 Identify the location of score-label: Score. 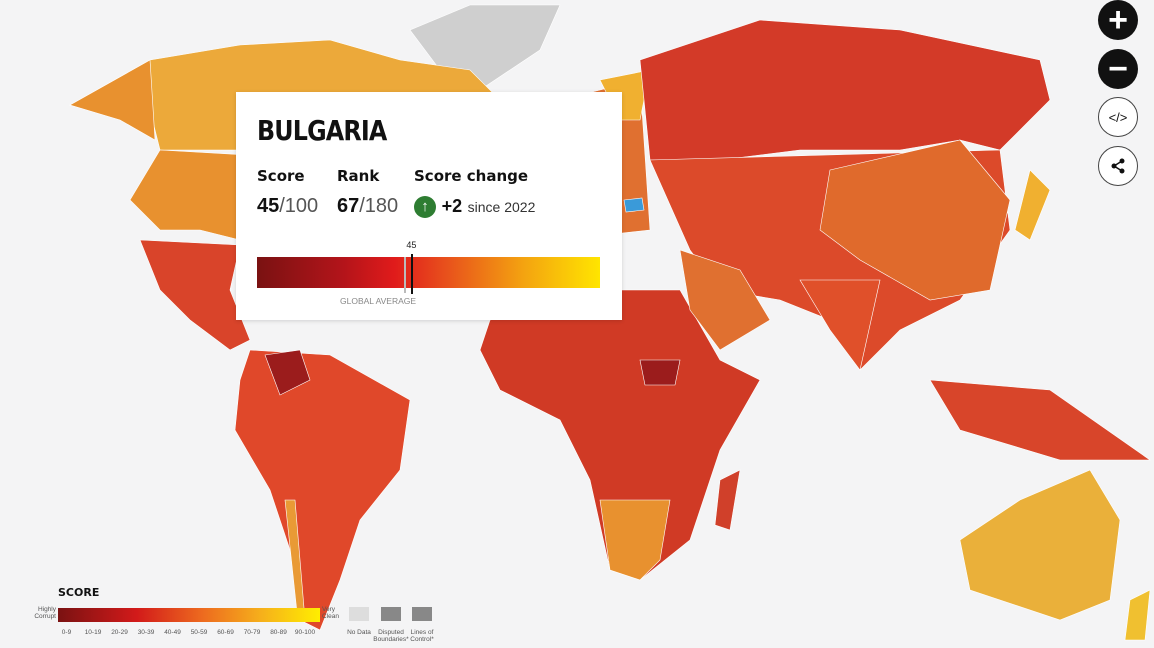
(281, 176).